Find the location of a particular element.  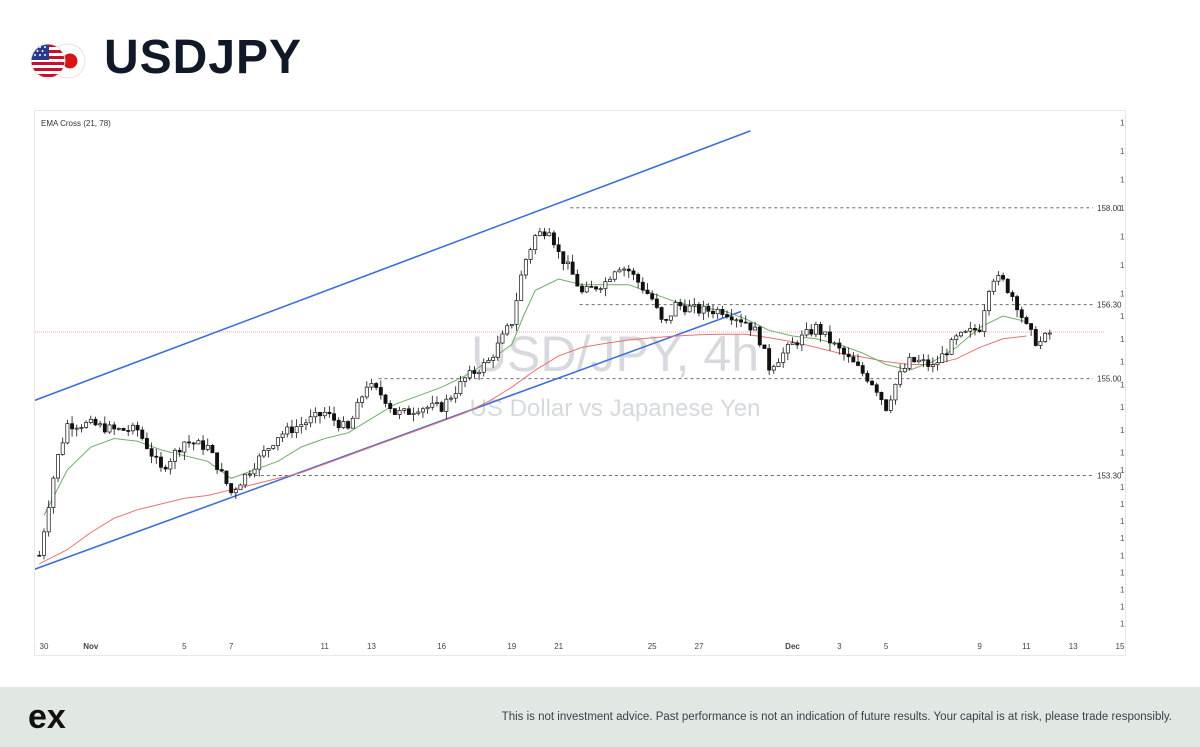

x-tick-label: 21 is located at coordinates (558, 646).